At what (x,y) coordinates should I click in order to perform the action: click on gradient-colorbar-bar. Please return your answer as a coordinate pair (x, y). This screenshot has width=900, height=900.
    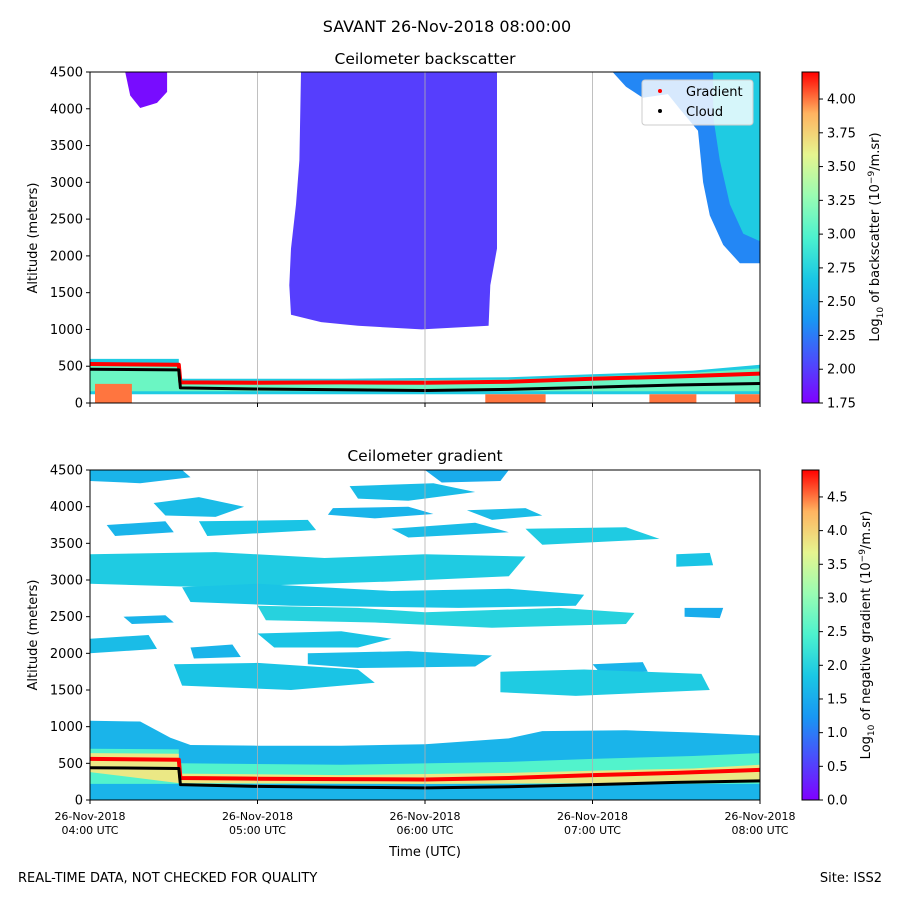
    Looking at the image, I should click on (810, 635).